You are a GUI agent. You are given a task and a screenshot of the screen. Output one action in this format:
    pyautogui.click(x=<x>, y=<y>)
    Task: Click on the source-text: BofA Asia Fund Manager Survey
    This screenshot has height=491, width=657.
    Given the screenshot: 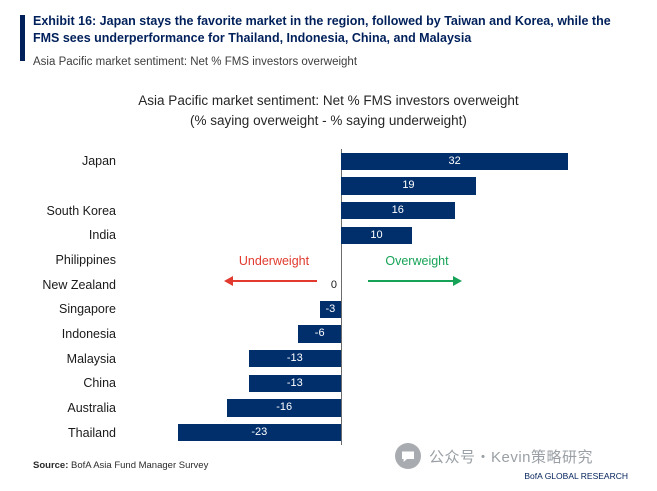 What is the action you would take?
    pyautogui.click(x=138, y=465)
    